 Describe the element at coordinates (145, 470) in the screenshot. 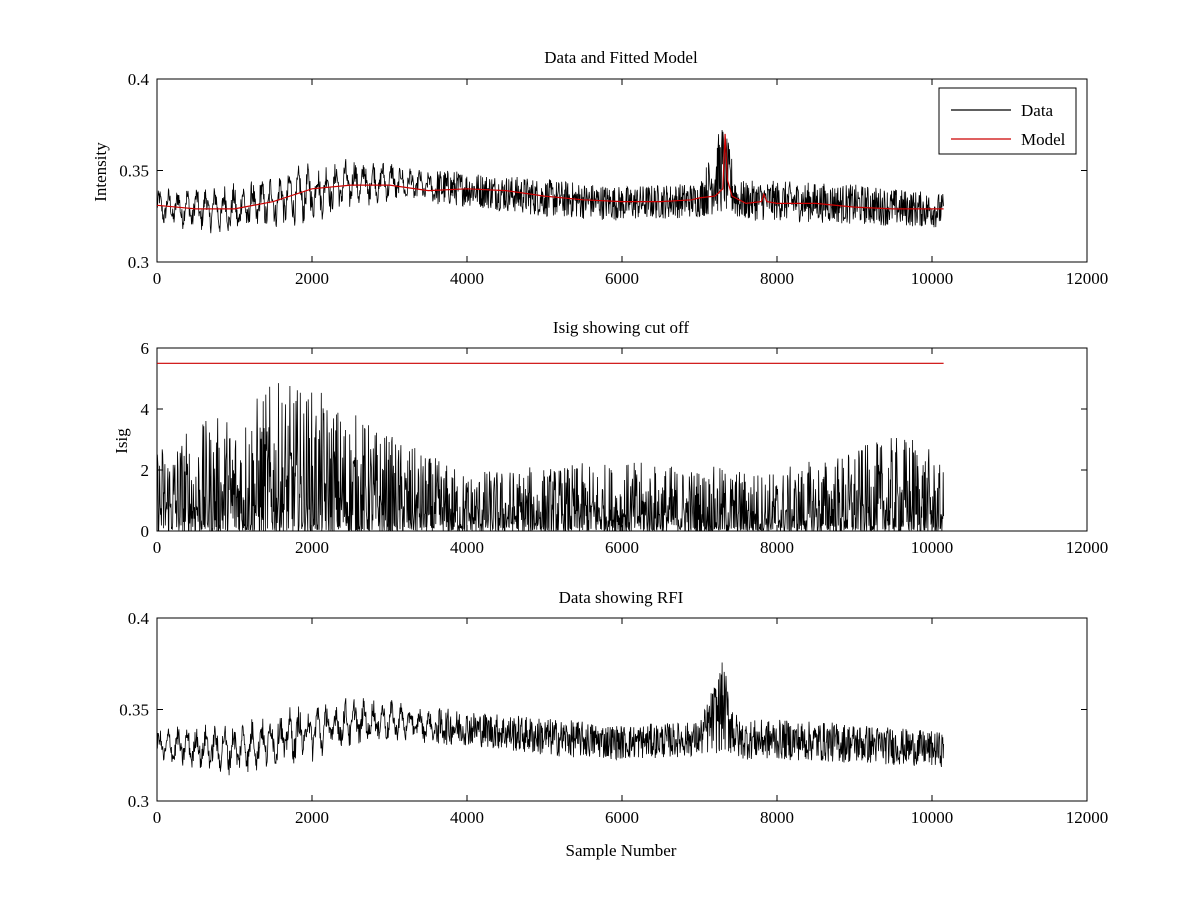

I see `y-tick-label: 2` at that location.